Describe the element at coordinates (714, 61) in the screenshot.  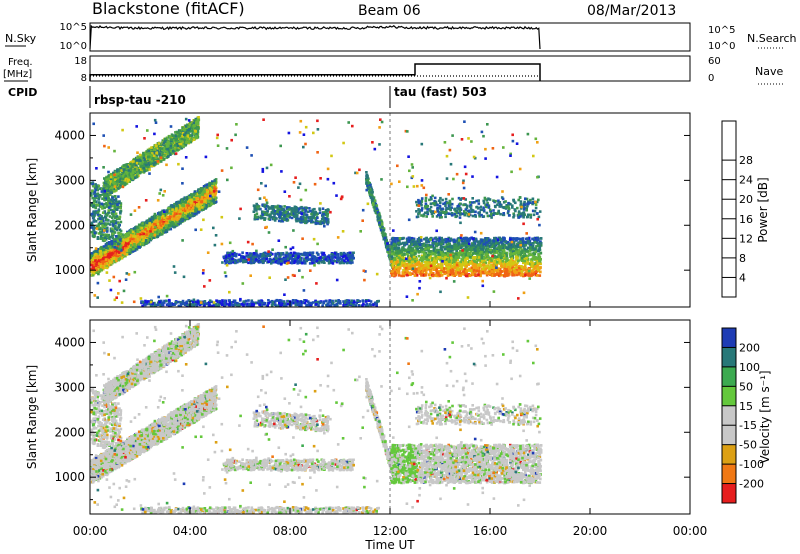
I see `freq-tick-right-top: 60` at that location.